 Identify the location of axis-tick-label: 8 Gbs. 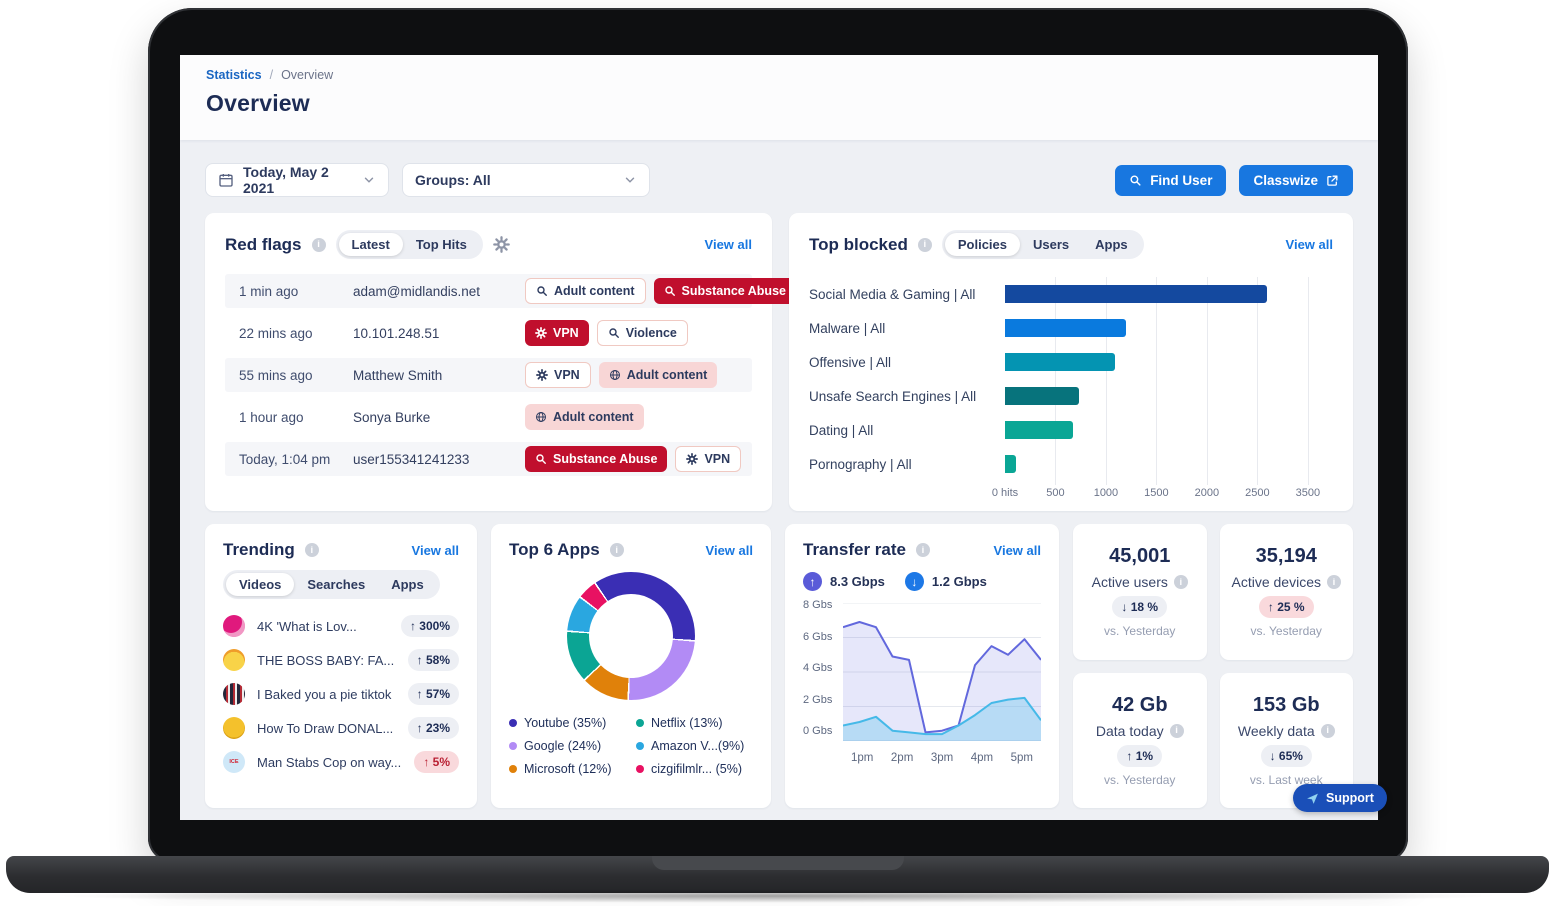
(818, 605).